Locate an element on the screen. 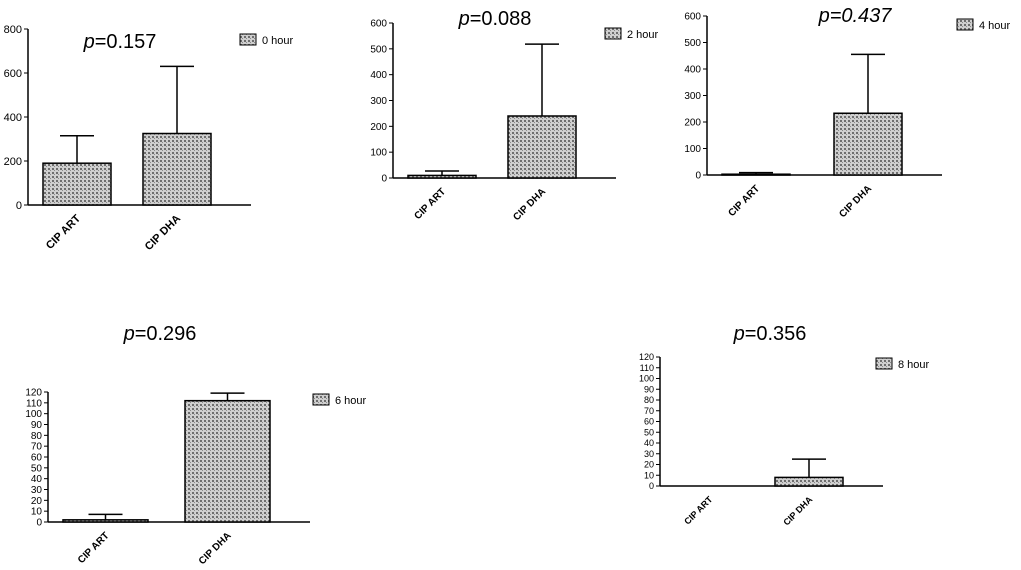  chart-title: p=0.437 is located at coordinates (855, 16).